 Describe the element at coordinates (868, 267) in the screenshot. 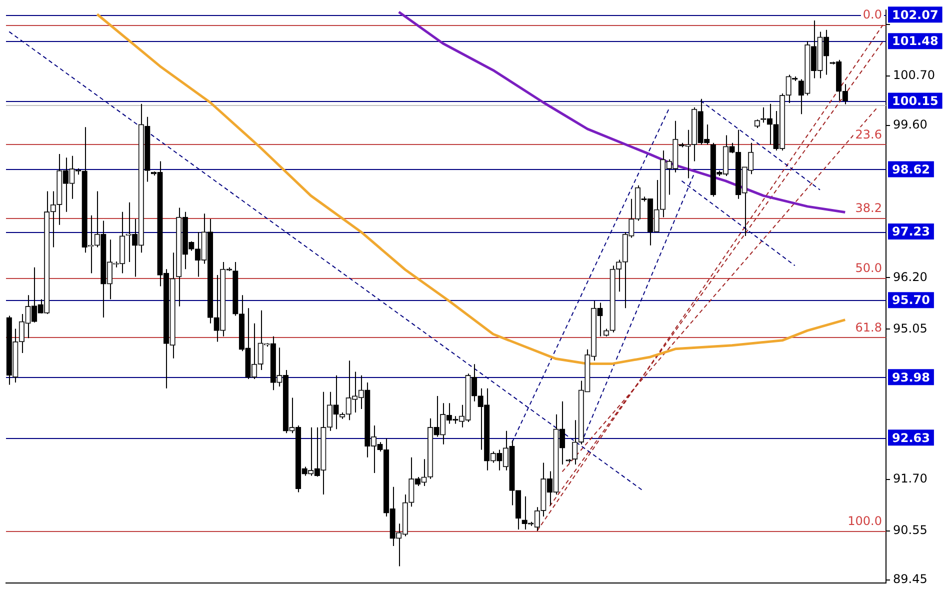

I see `annotation: 50.0` at that location.